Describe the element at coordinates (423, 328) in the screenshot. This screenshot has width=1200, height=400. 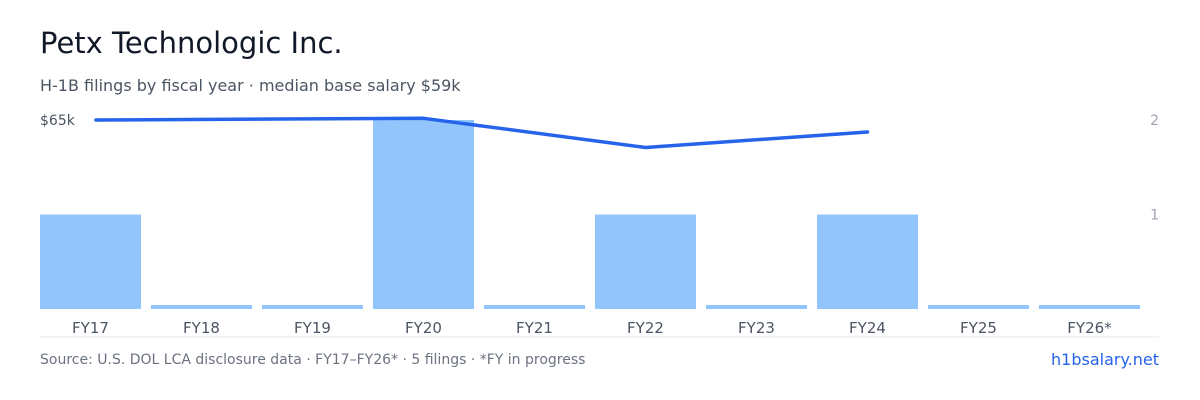
I see `x-tick-label: FY20` at that location.